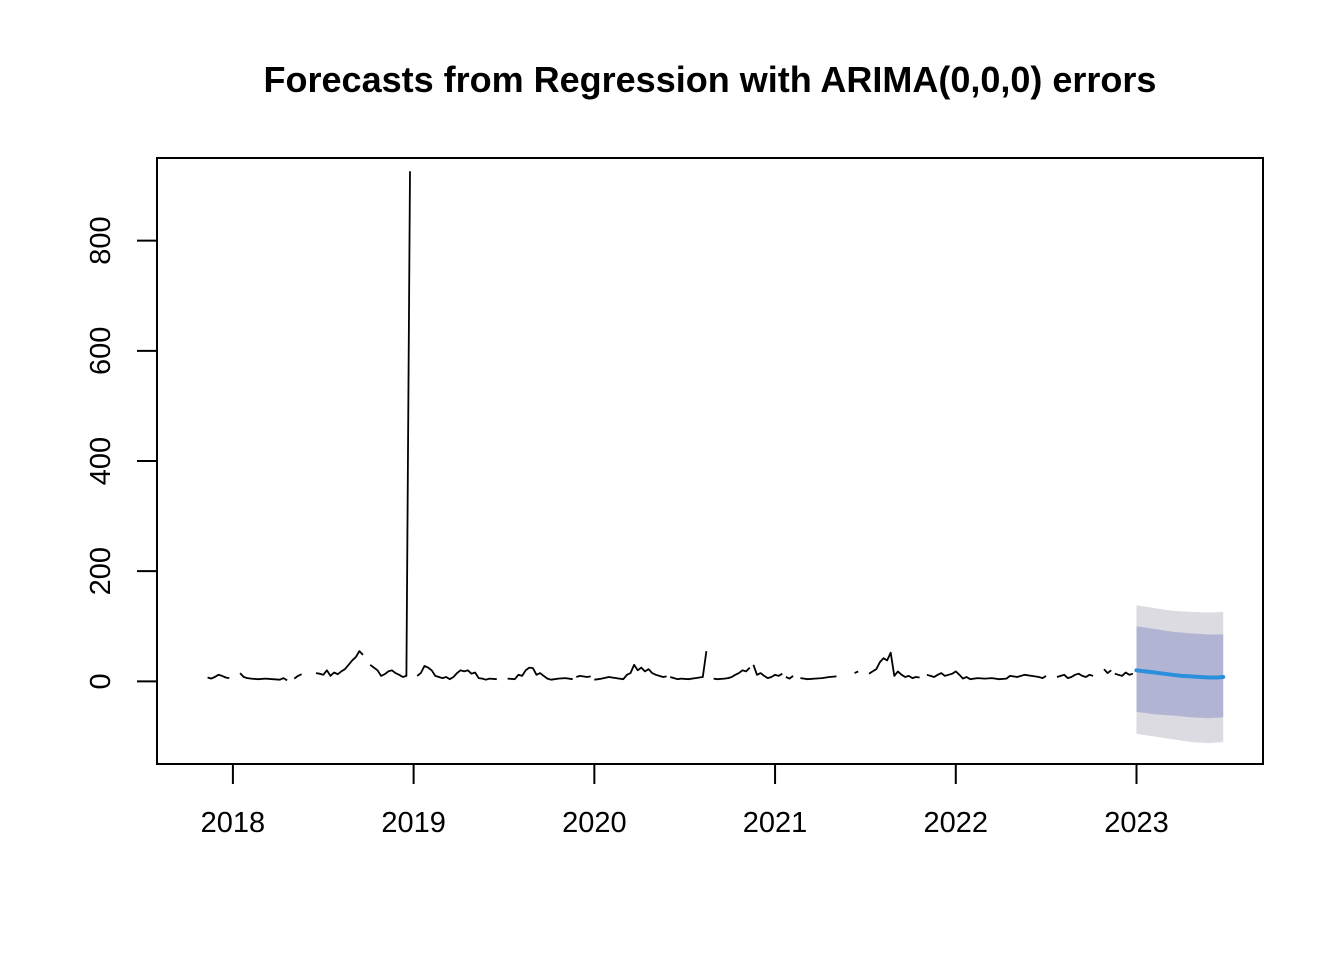 This screenshot has height=965, width=1344. Describe the element at coordinates (413, 823) in the screenshot. I see `x-tick-label: 2019` at that location.